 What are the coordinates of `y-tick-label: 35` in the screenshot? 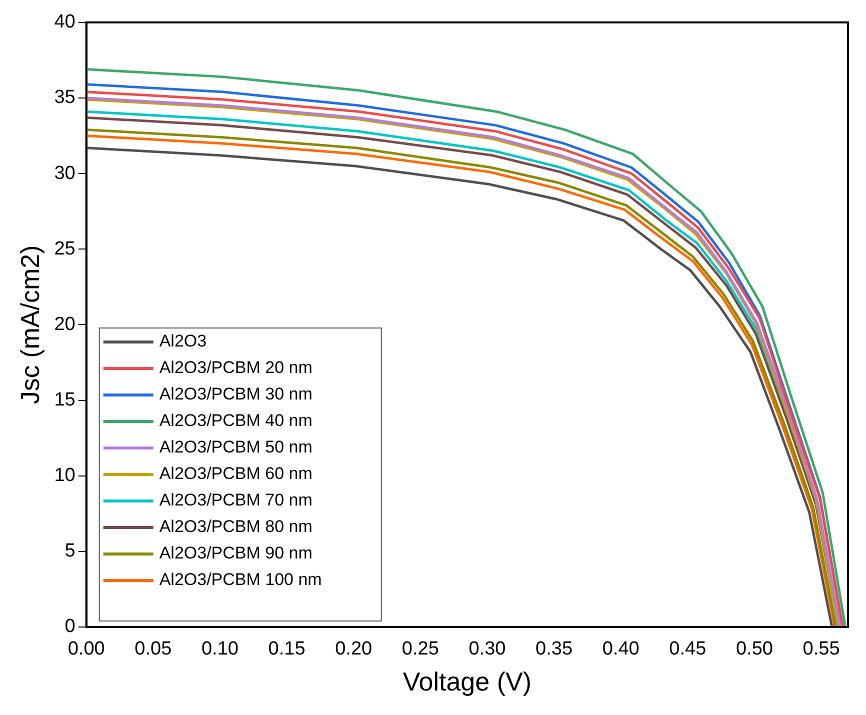 It's located at (65, 97).